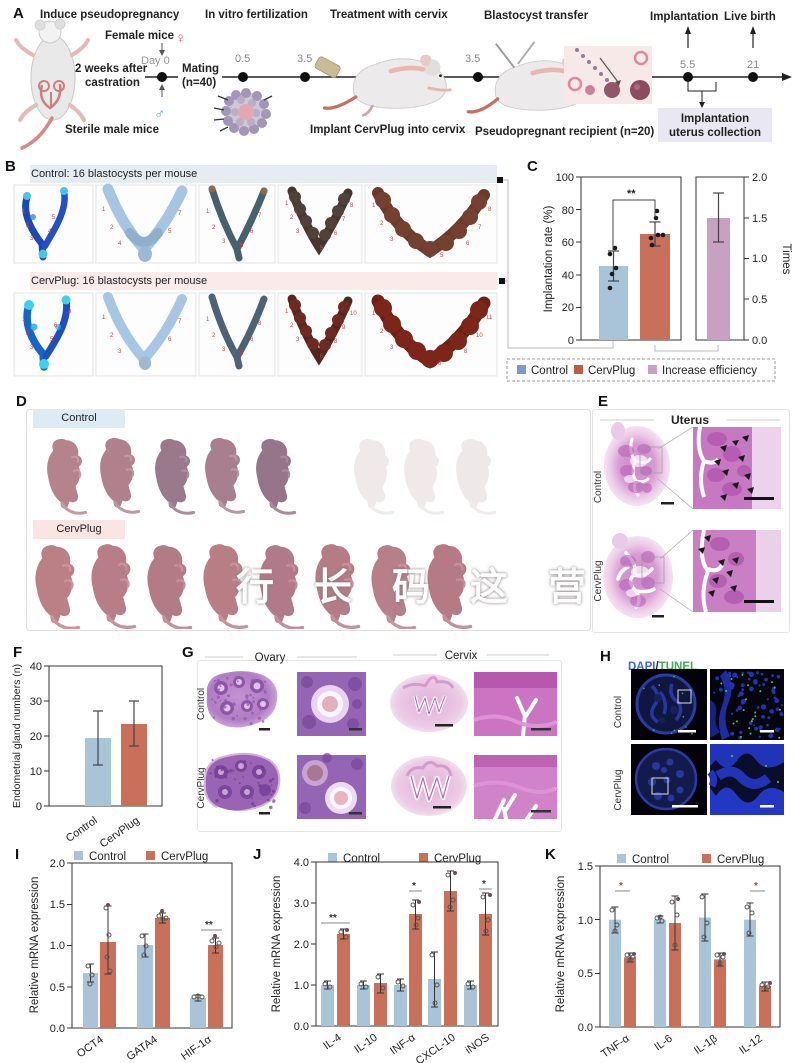 This screenshot has width=796, height=1063. Describe the element at coordinates (301, 945) in the screenshot. I see `svg-text: 2.0` at that location.